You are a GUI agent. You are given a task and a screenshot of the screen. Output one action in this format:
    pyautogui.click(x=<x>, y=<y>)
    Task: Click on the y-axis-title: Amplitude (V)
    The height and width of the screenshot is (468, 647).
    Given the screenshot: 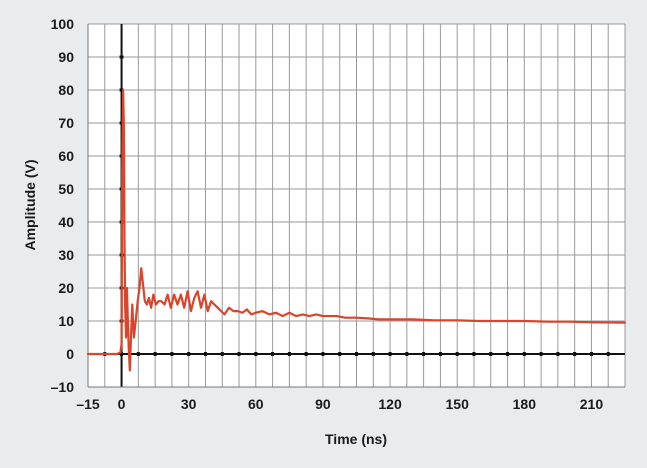 What is the action you would take?
    pyautogui.click(x=30, y=205)
    